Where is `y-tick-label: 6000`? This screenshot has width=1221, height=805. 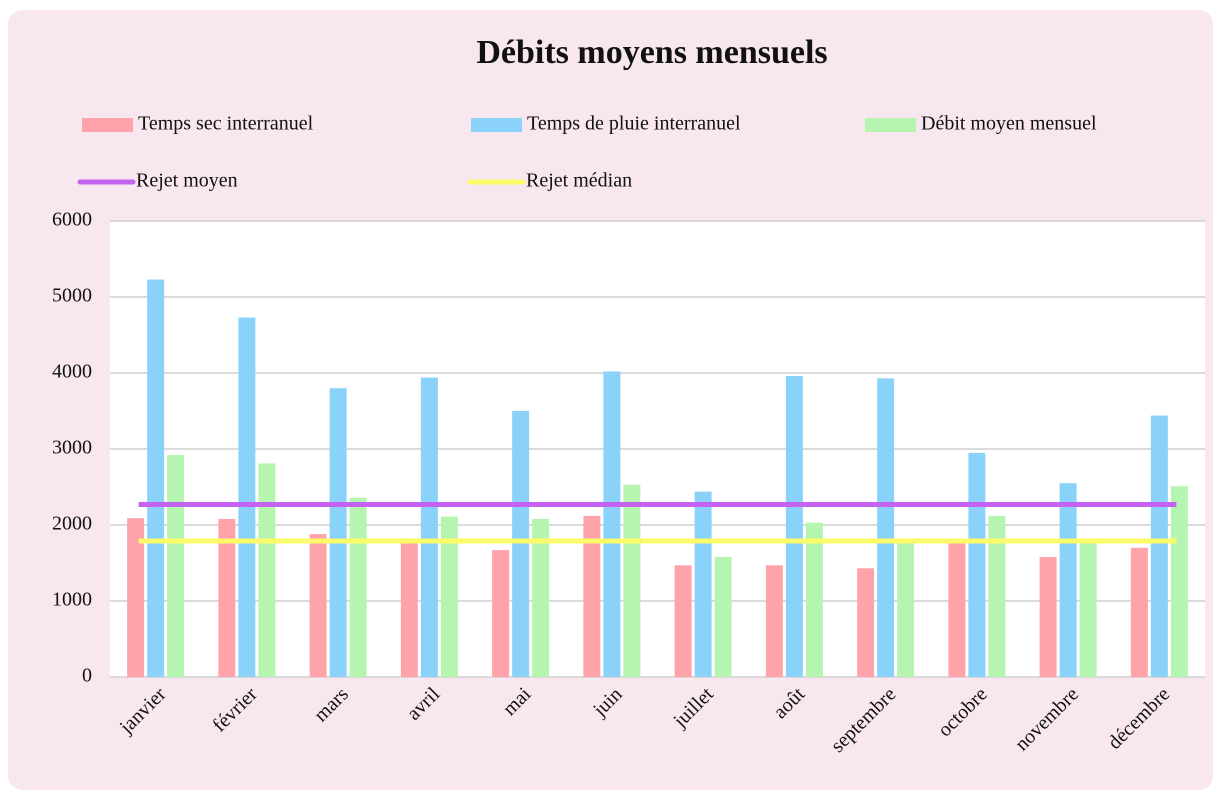
y-tick-label: 6000 is located at coordinates (72, 220).